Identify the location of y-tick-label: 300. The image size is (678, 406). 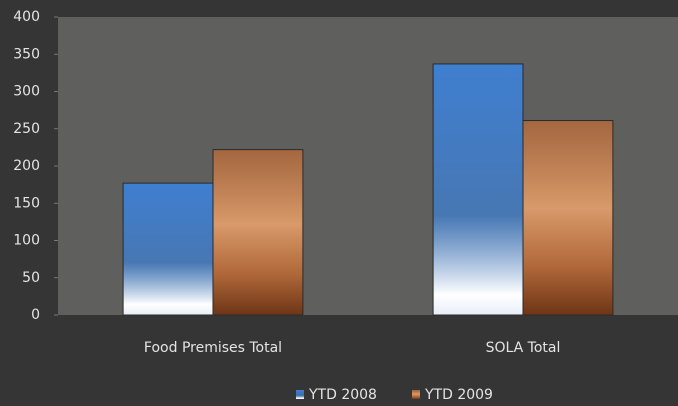
(26, 92).